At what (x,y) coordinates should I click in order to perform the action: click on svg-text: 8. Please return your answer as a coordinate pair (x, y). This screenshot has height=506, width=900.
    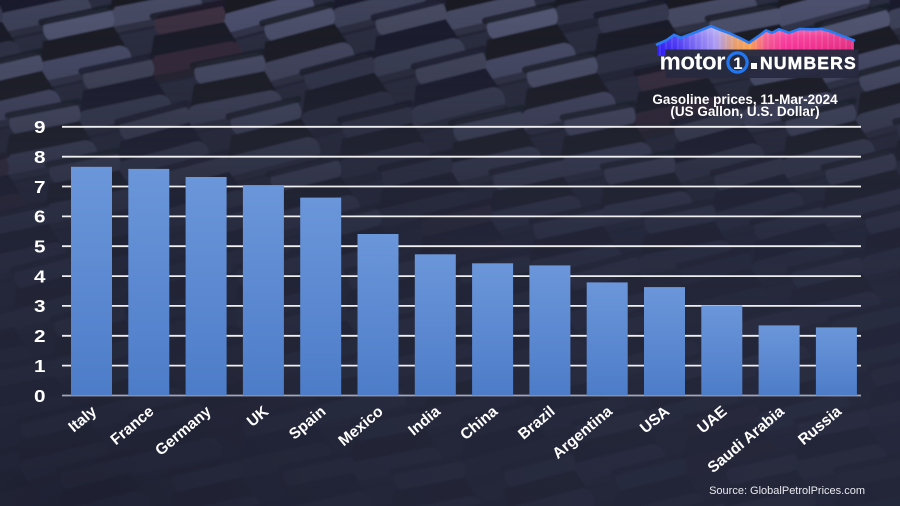
    Looking at the image, I should click on (40, 157).